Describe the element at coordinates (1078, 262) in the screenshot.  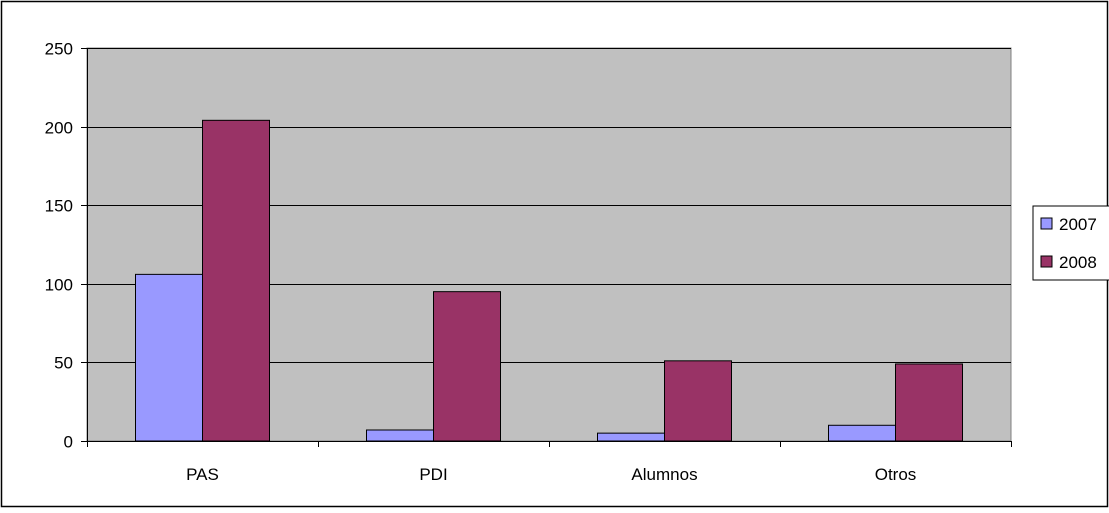
I see `legend-label: 2008` at that location.